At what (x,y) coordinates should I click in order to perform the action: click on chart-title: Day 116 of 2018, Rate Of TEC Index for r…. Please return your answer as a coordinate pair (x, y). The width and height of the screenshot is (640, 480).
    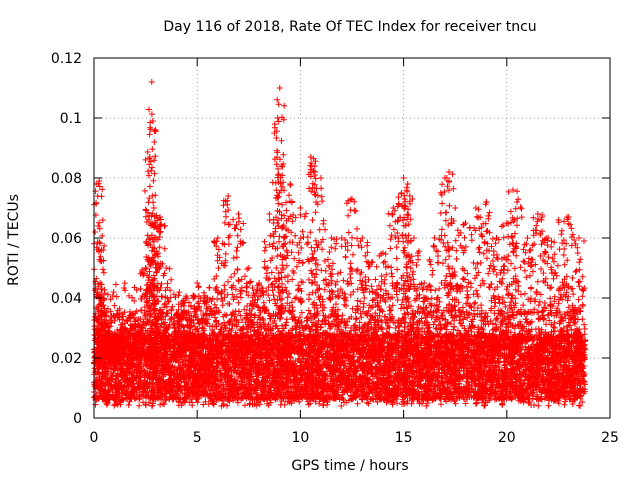
    Looking at the image, I should click on (349, 27).